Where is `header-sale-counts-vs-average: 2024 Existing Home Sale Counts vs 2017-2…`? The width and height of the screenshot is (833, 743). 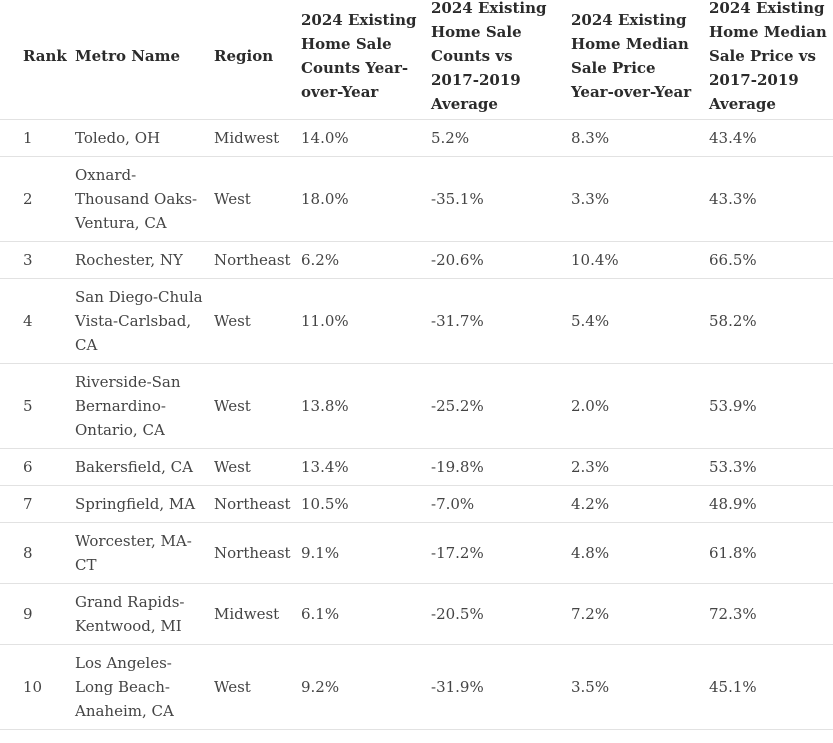 header-sale-counts-vs-average: 2024 Existing Home Sale Counts vs 2017-2… is located at coordinates (497, 60).